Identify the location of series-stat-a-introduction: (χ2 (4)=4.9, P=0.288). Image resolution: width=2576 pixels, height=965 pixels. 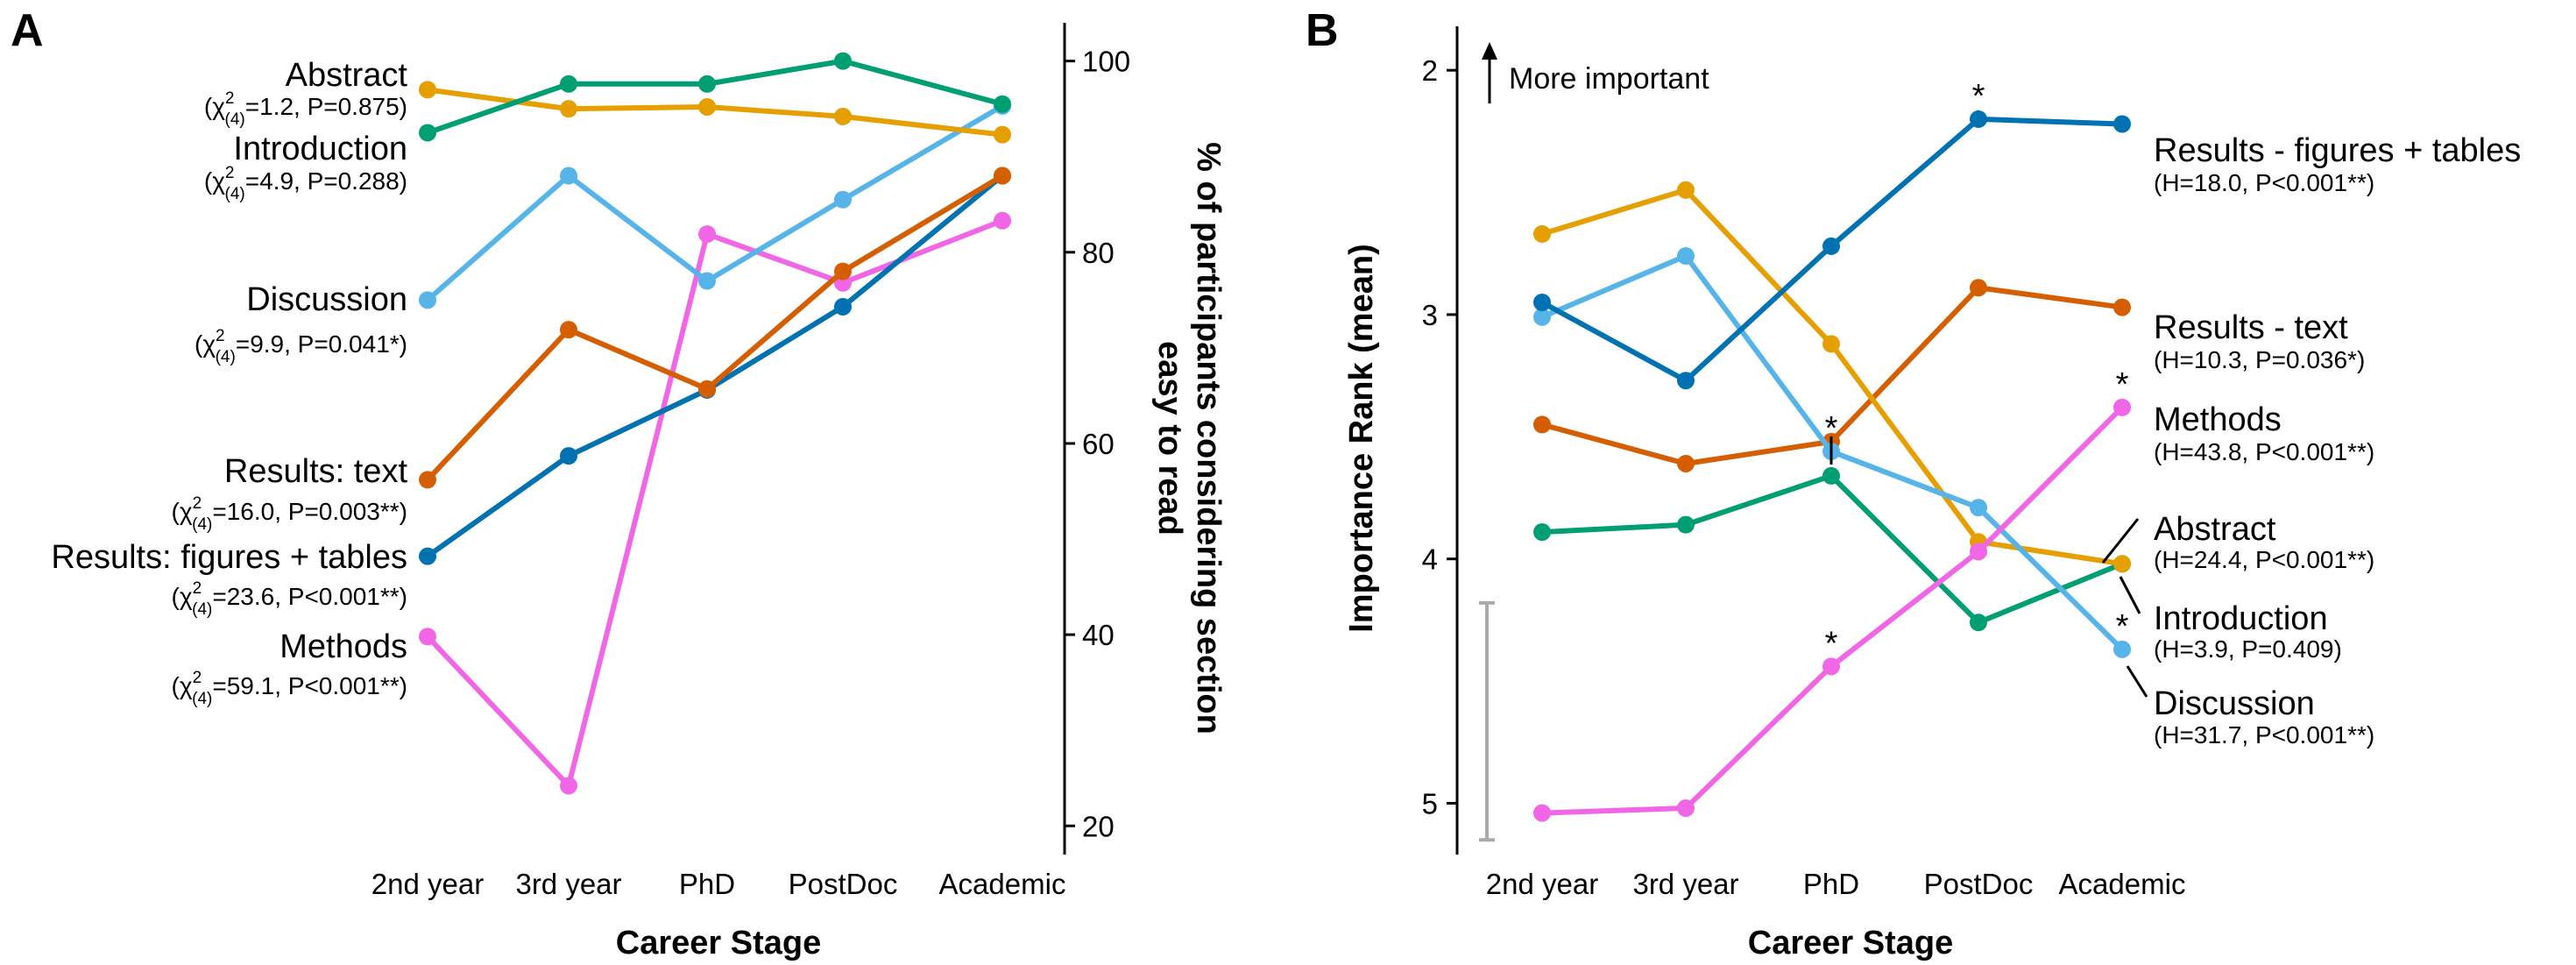
(305, 184).